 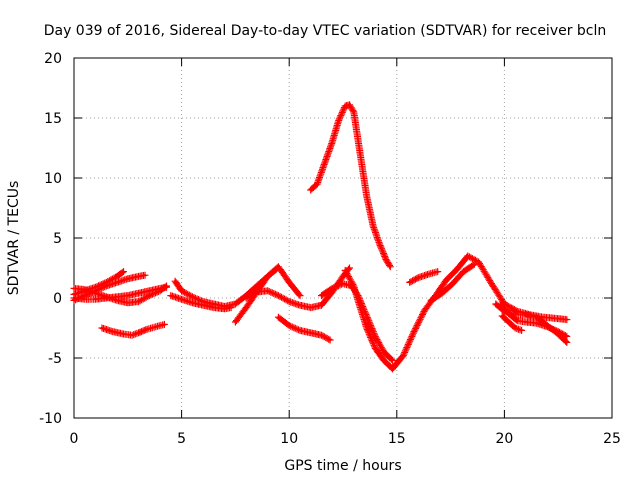 I want to click on series-track-n, so click(x=480, y=312).